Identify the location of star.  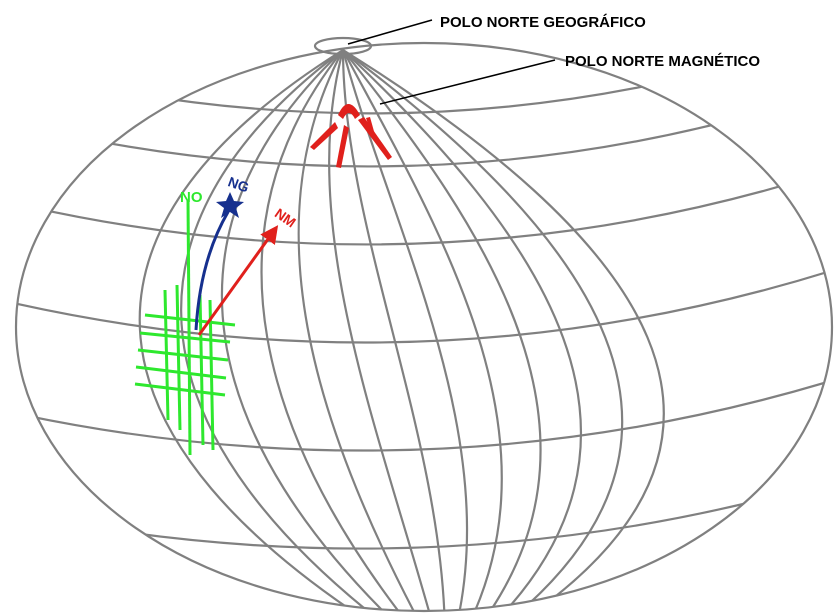
(230, 205).